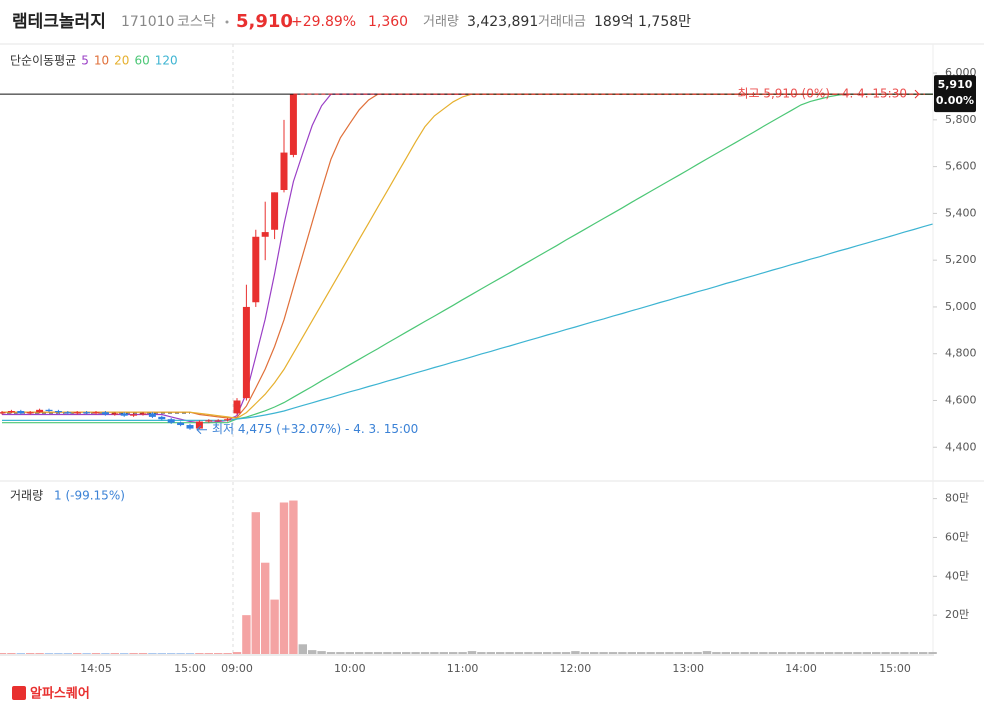 The image size is (984, 713). Describe the element at coordinates (60, 694) in the screenshot. I see `brand: 알파스퀘어` at that location.